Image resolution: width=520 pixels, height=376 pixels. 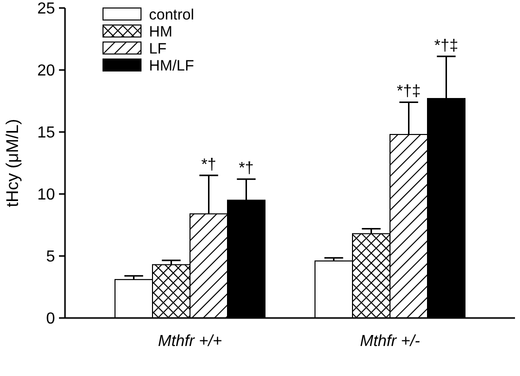 What do you see at coordinates (171, 15) in the screenshot?
I see `legend-label: control` at bounding box center [171, 15].